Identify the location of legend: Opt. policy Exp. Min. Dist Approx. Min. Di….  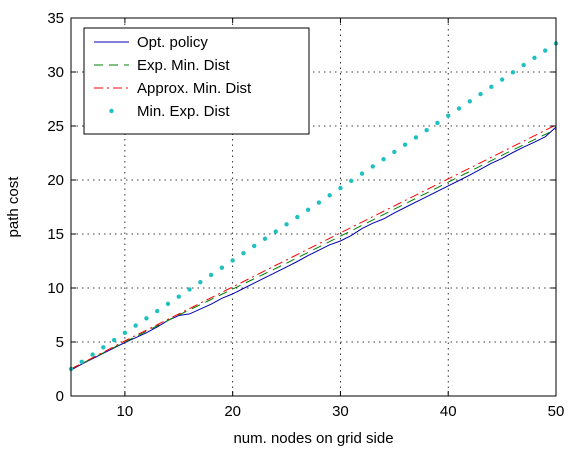
(196, 81).